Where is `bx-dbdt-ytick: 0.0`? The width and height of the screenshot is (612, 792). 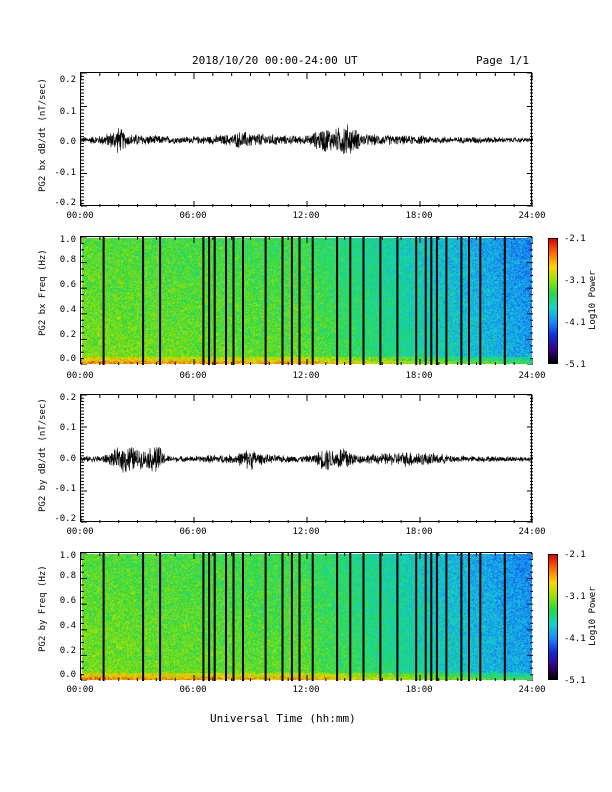
bx-dbdt-ytick: 0.0 is located at coordinates (67, 142).